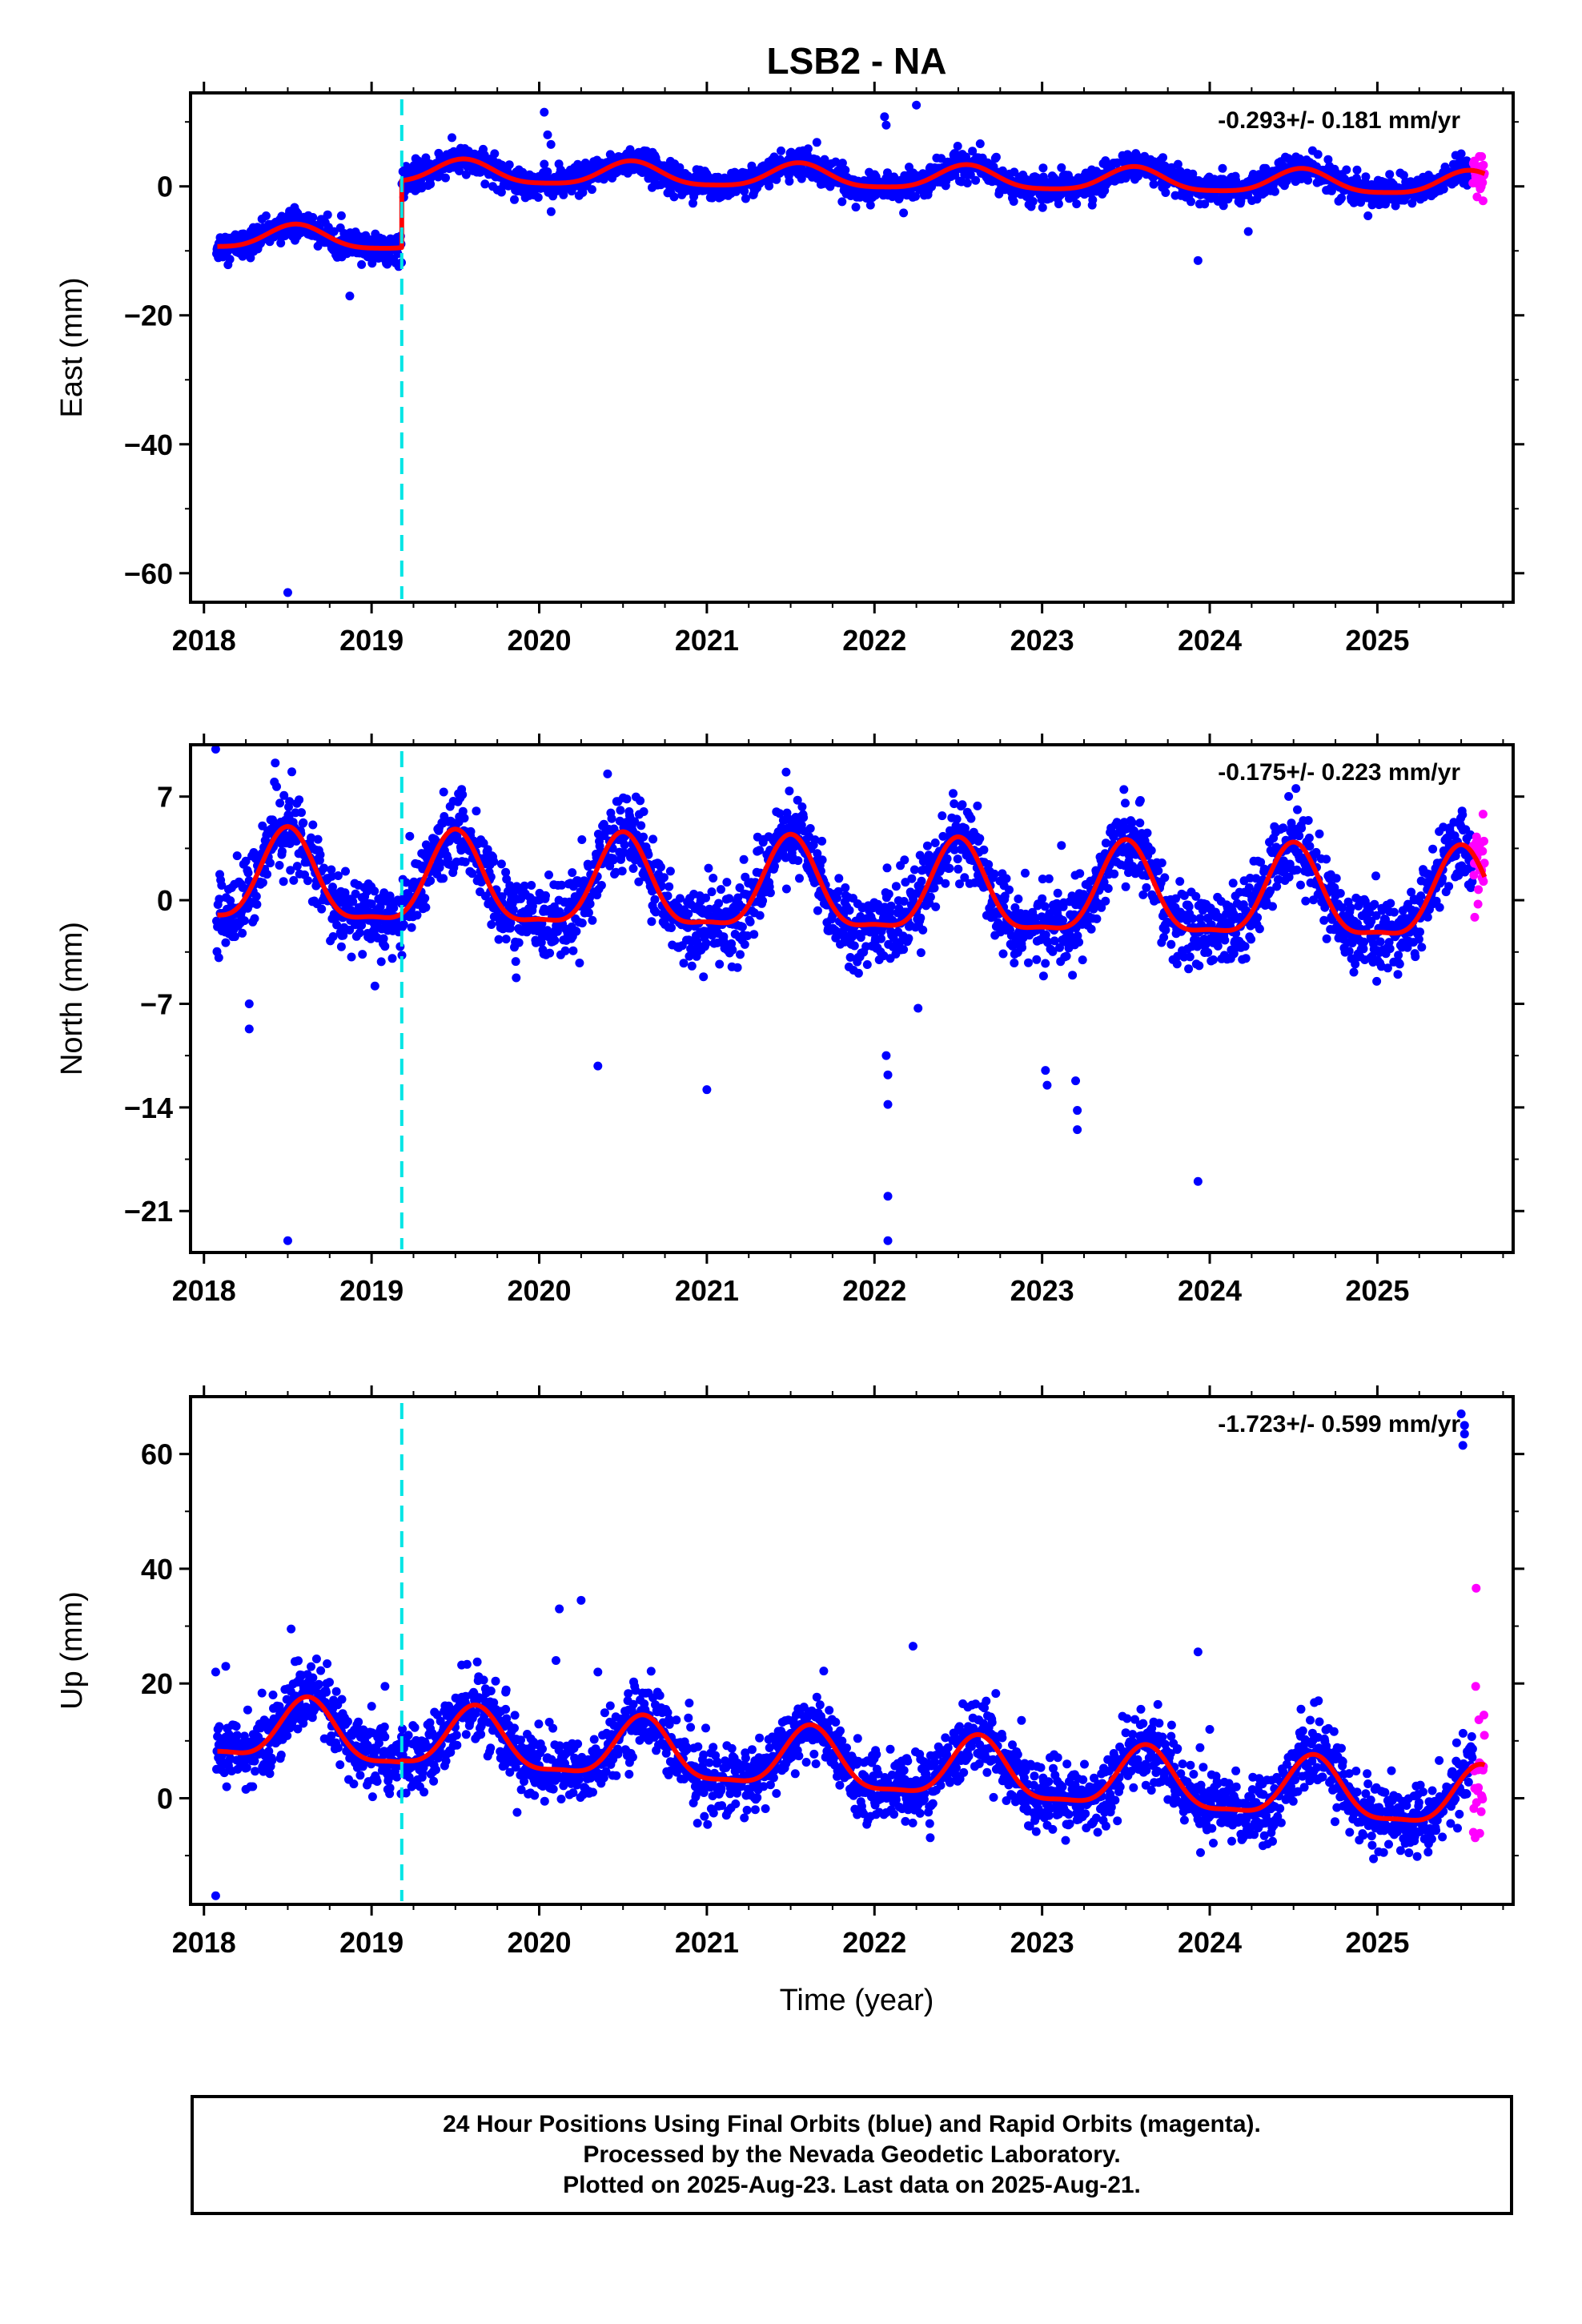  What do you see at coordinates (1377, 1290) in the screenshot?
I see `x-tick-label: 2025` at bounding box center [1377, 1290].